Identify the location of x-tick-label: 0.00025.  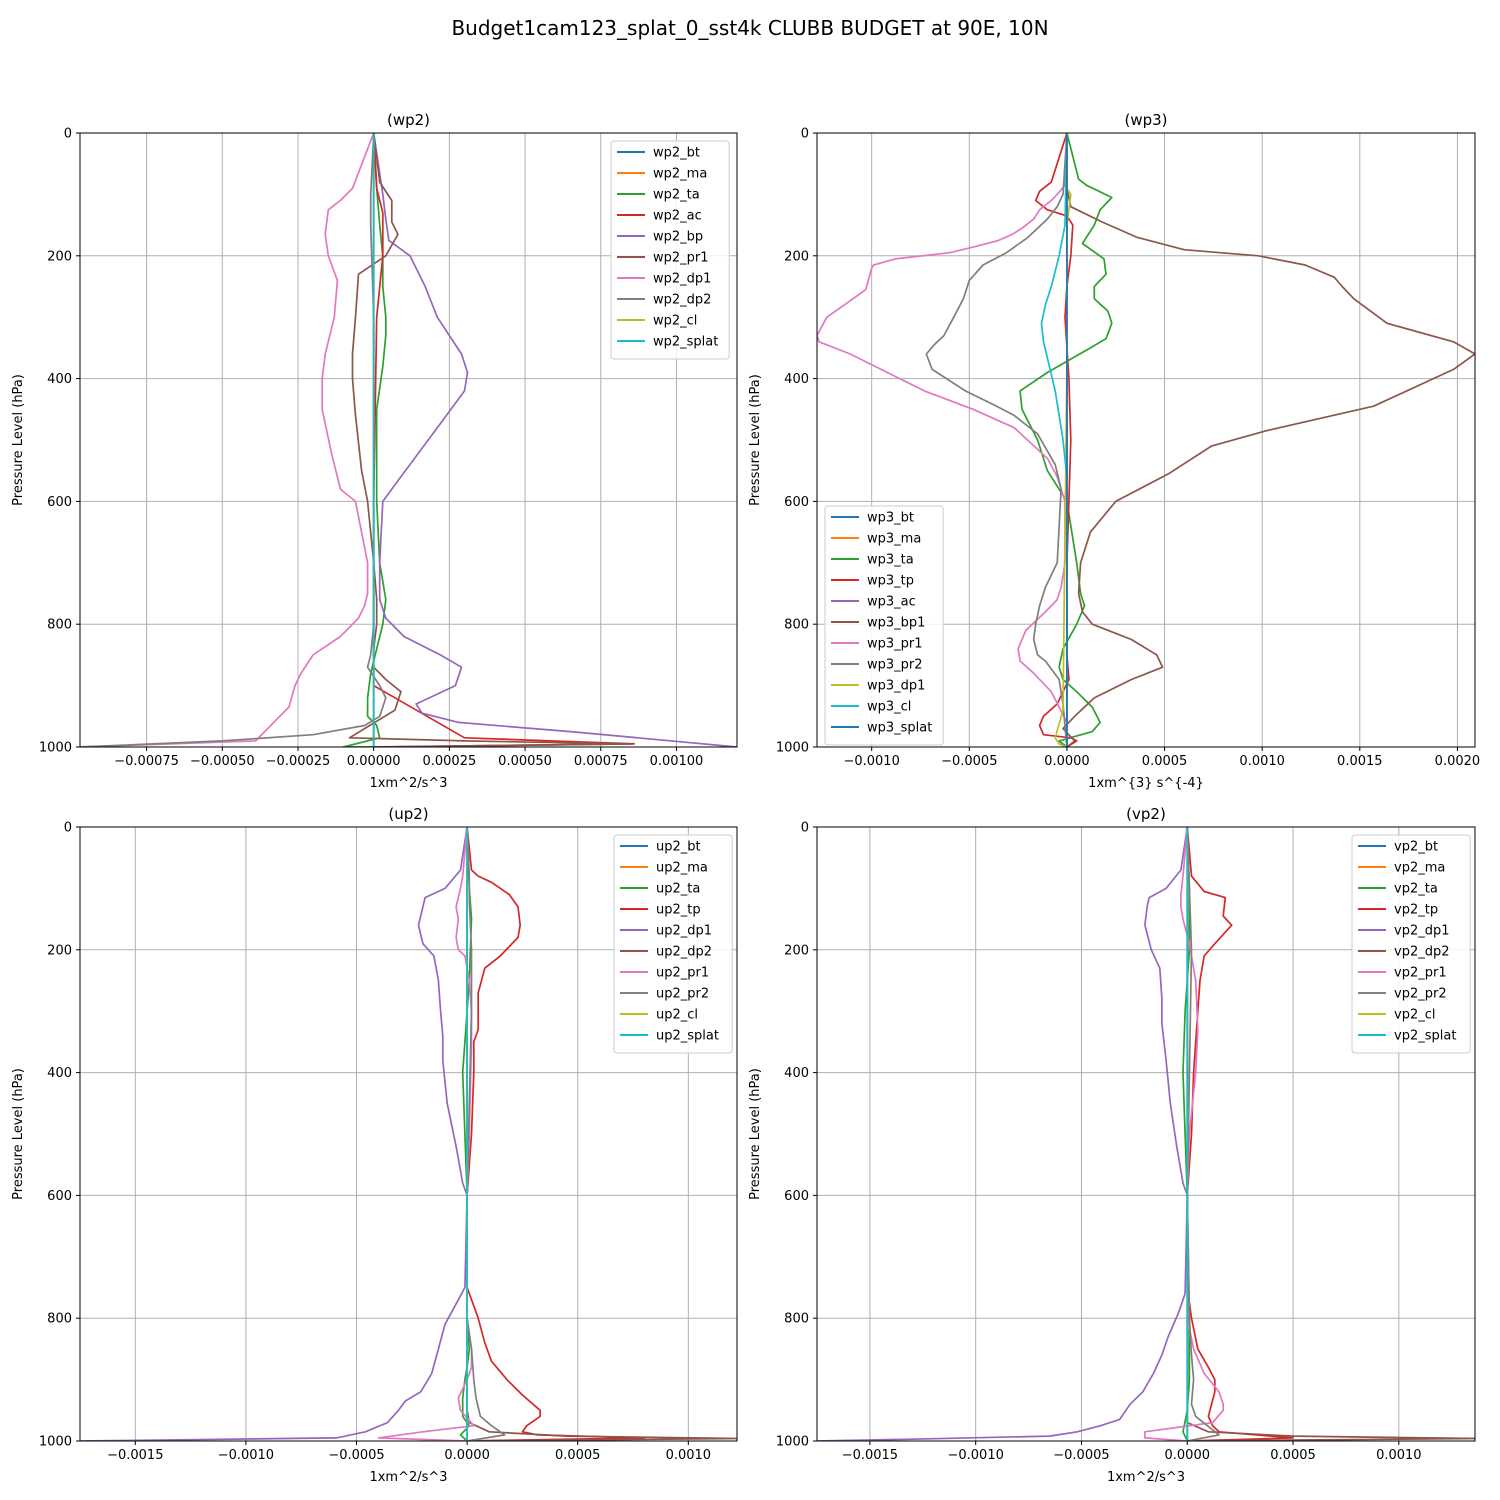
(449, 761).